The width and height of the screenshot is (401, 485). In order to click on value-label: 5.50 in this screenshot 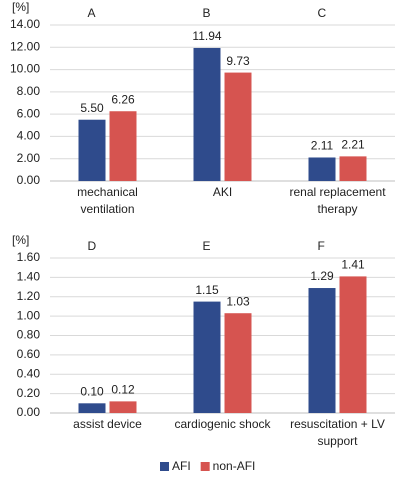, I will do `click(92, 108)`.